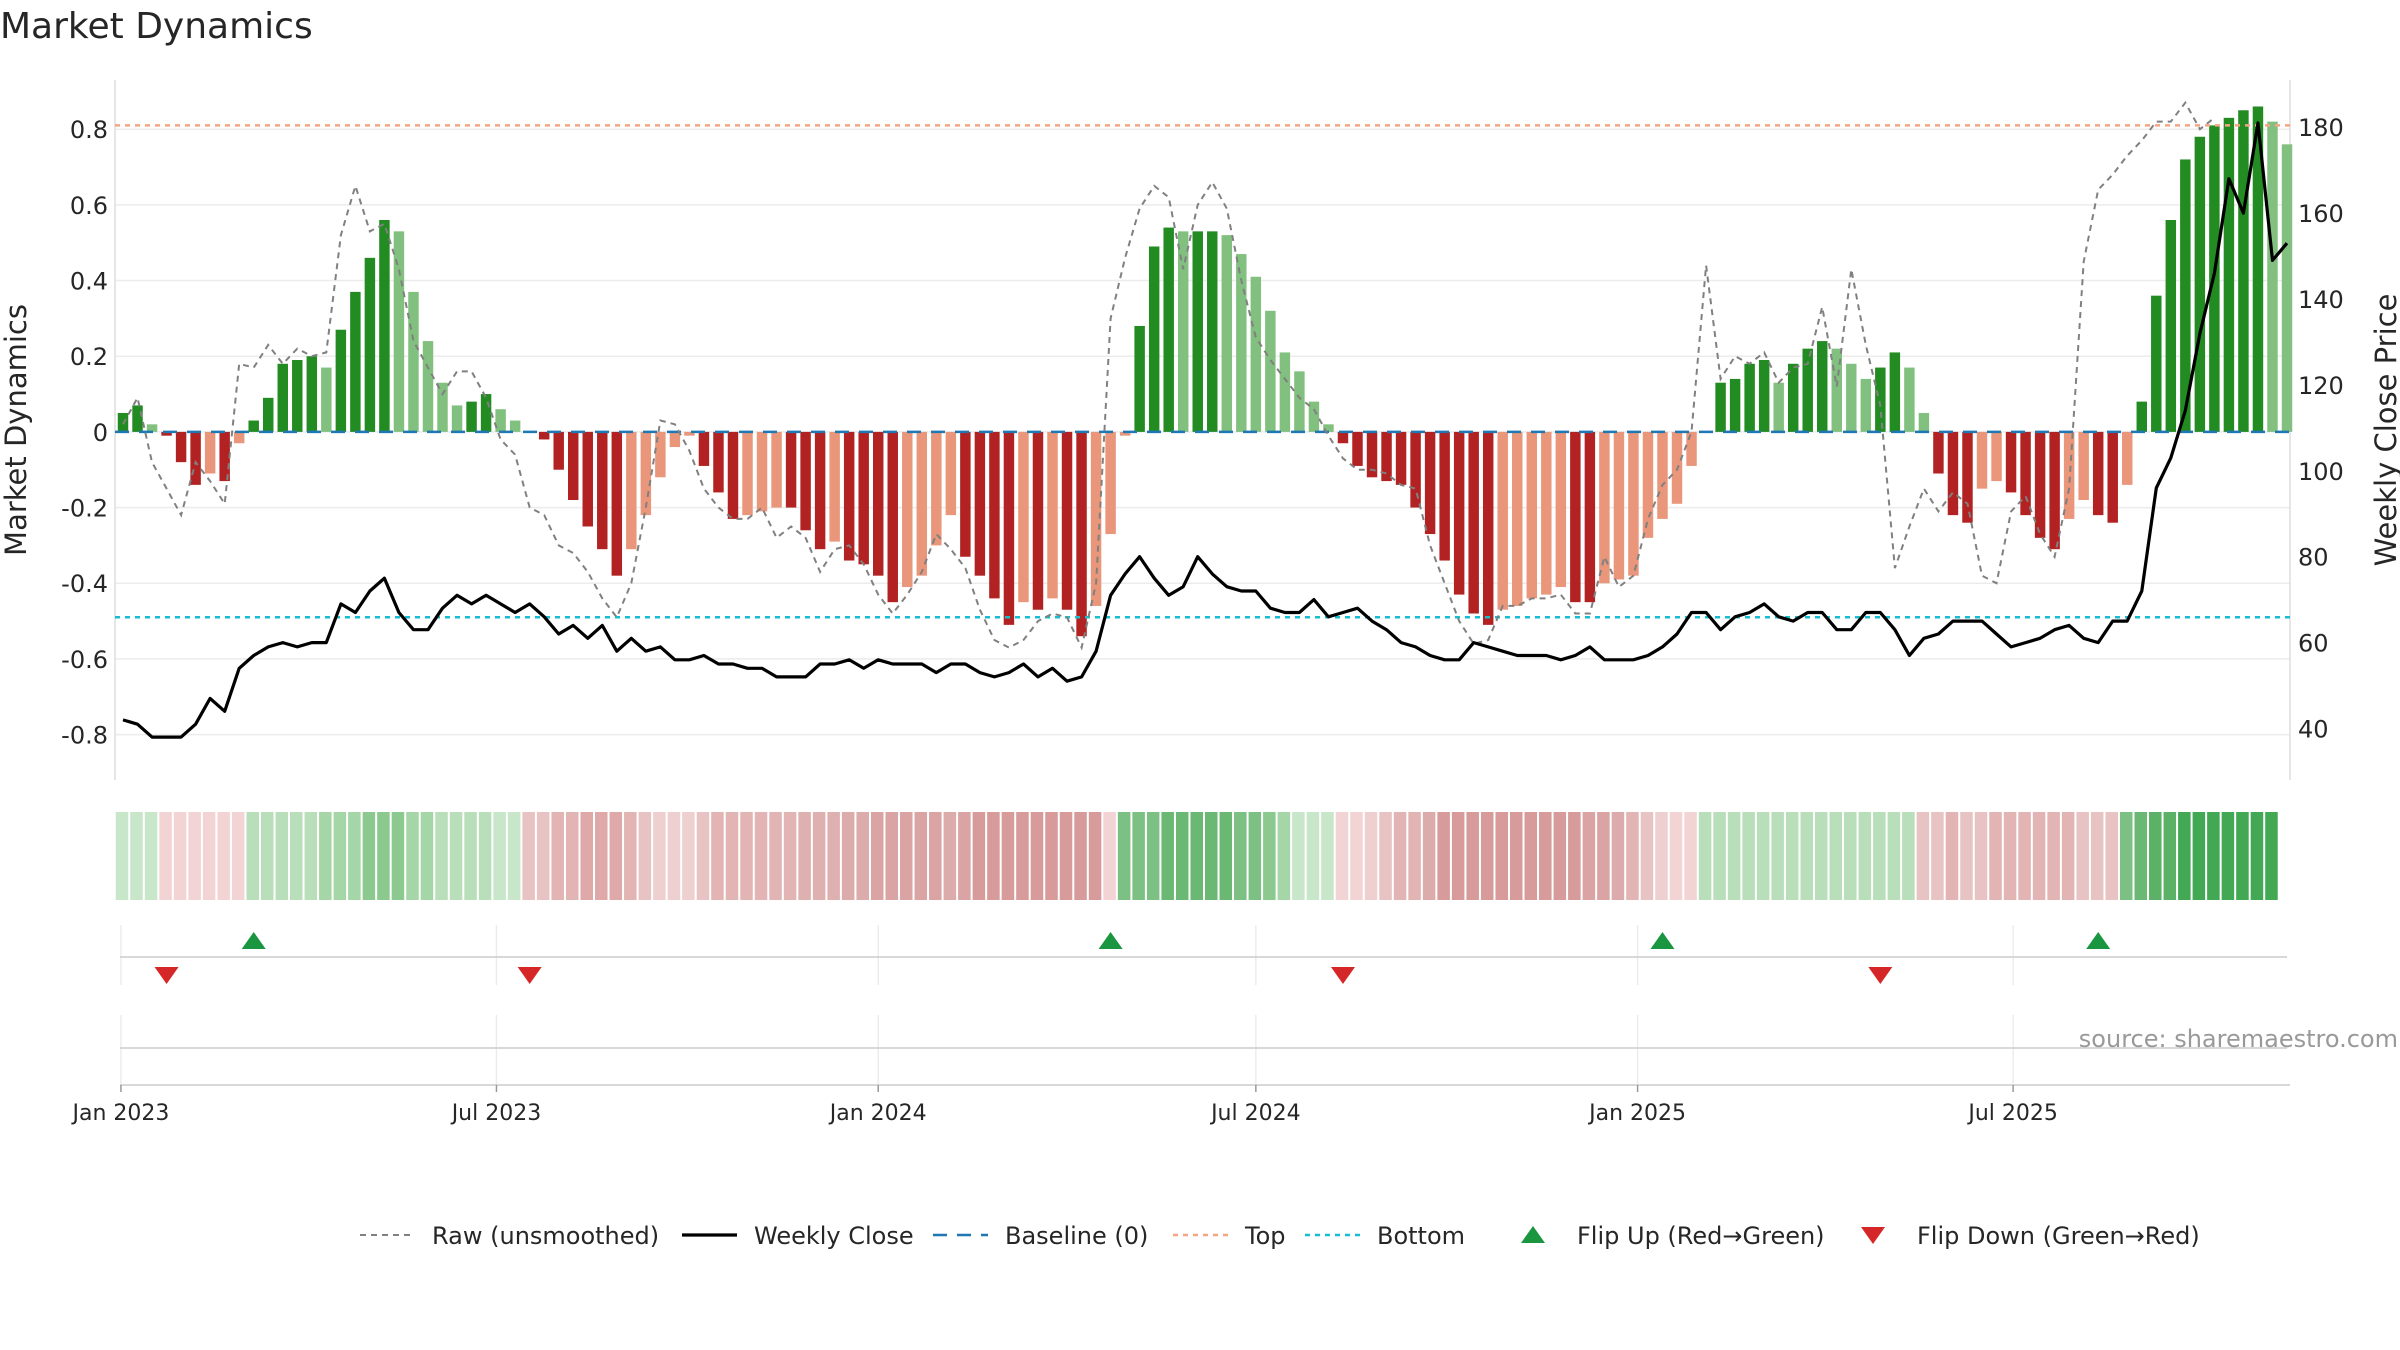 Image resolution: width=2400 pixels, height=1350 pixels. I want to click on flip-panel, so click(1203, 955).